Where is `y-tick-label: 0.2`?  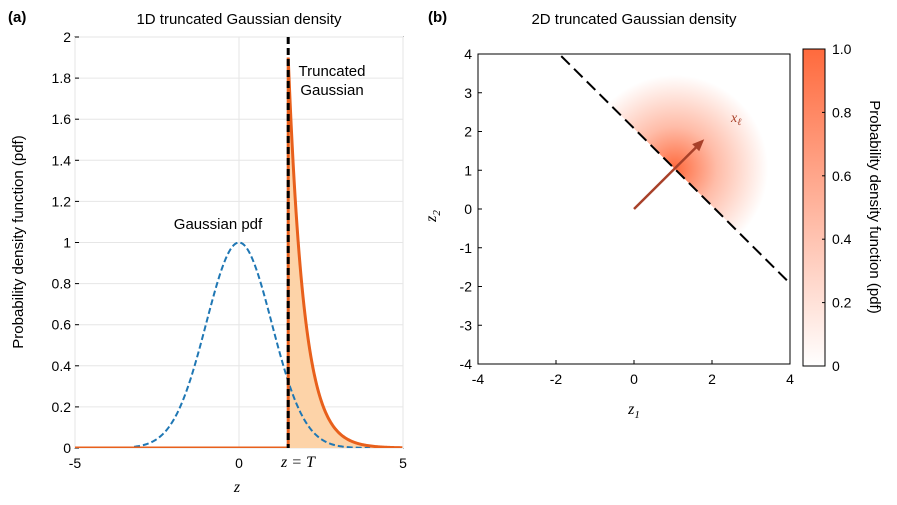 y-tick-label: 0.2 is located at coordinates (62, 407).